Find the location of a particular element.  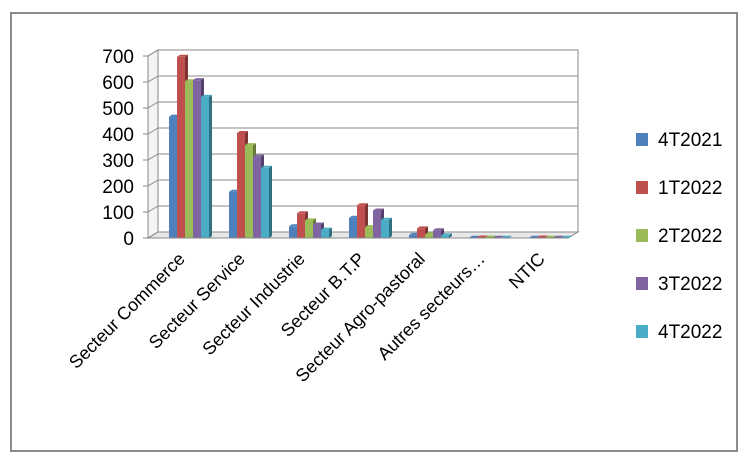

y-tick-label: 400 is located at coordinates (118, 135).